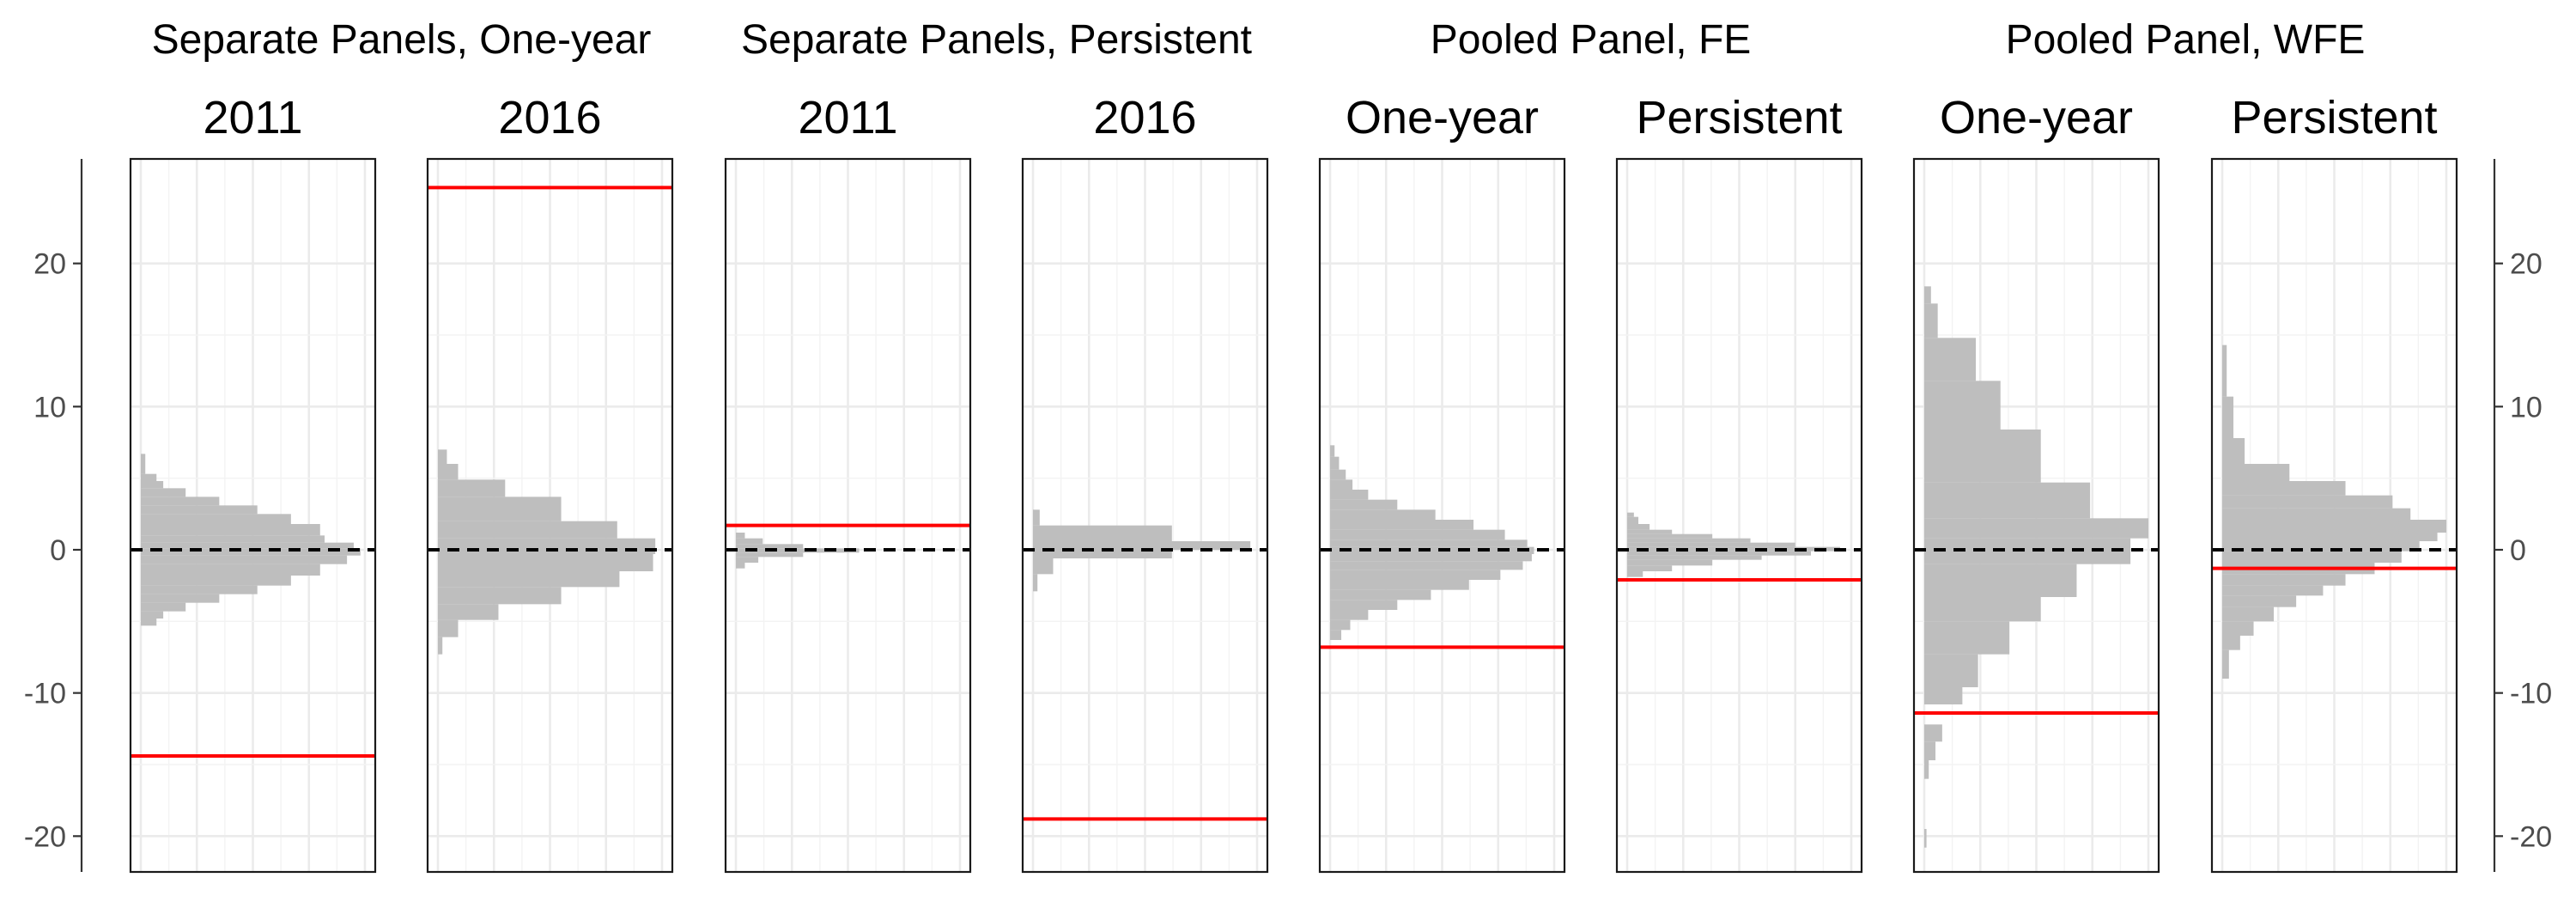 The image size is (2576, 902). Describe the element at coordinates (550, 117) in the screenshot. I see `panel-title: 2016` at that location.